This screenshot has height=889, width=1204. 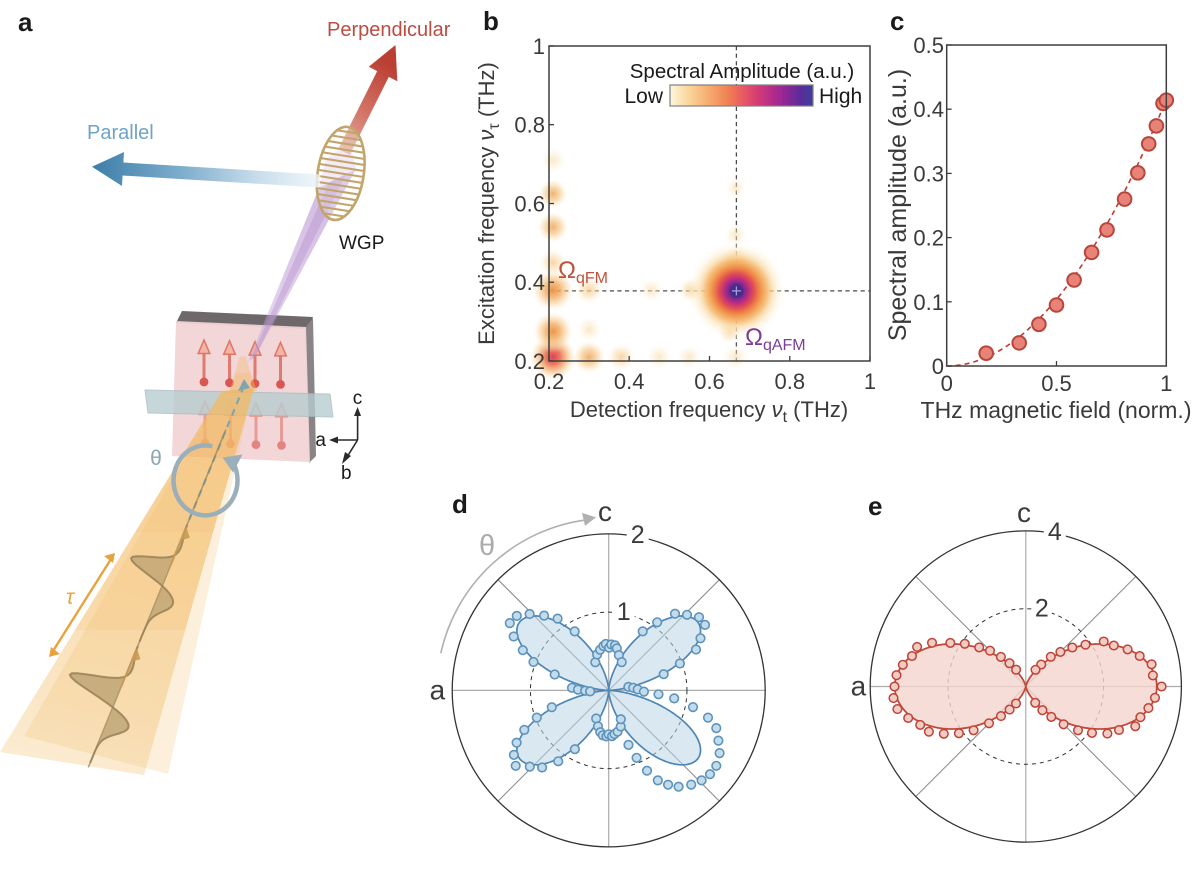 What do you see at coordinates (875, 506) in the screenshot?
I see `svg-text: e` at bounding box center [875, 506].